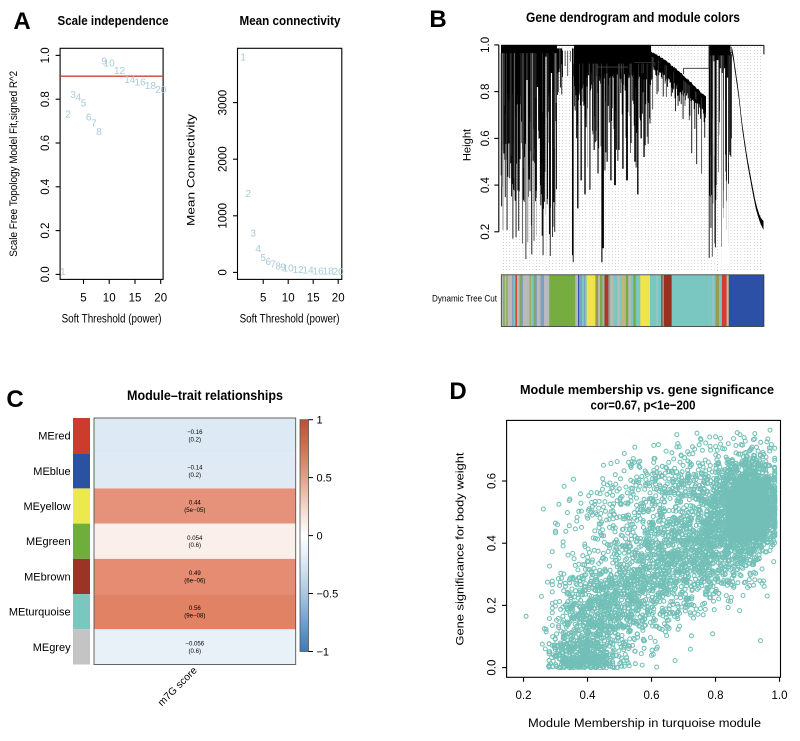 The image size is (800, 741). Describe the element at coordinates (195, 573) in the screenshot. I see `svg-text: 0.49` at that location.